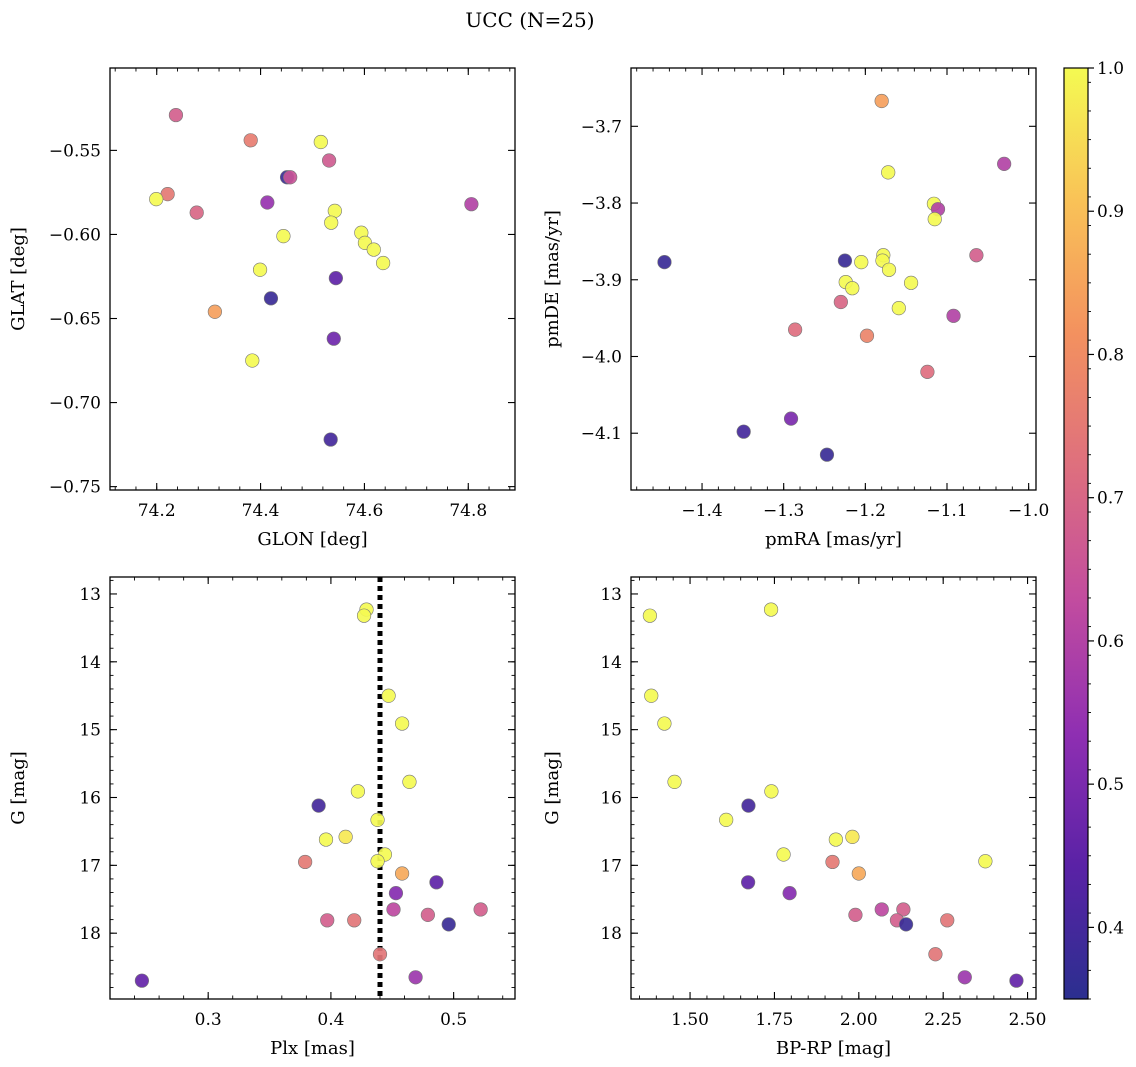  I want to click on y-tick-label: −0.70, so click(75, 404).